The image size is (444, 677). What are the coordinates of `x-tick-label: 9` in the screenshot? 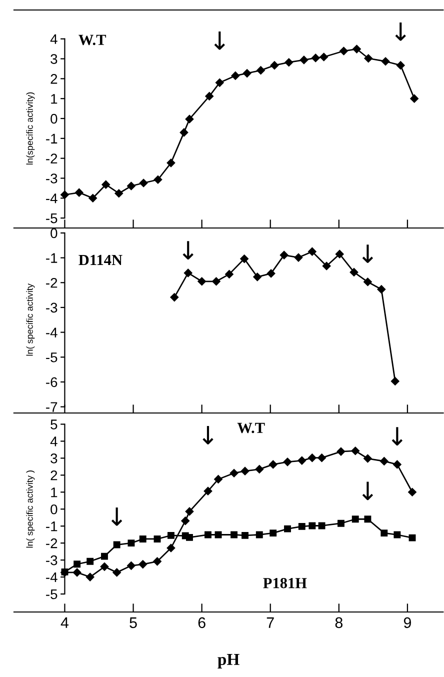 It's located at (407, 622).